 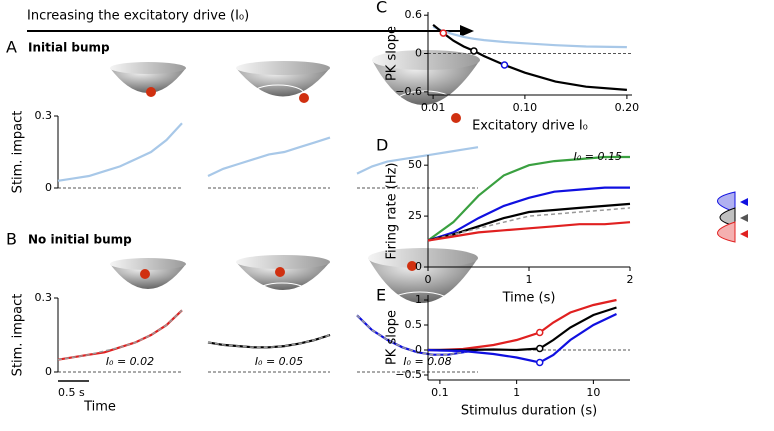 What do you see at coordinates (630, 279) in the screenshot?
I see `x-tick-label: 2` at bounding box center [630, 279].